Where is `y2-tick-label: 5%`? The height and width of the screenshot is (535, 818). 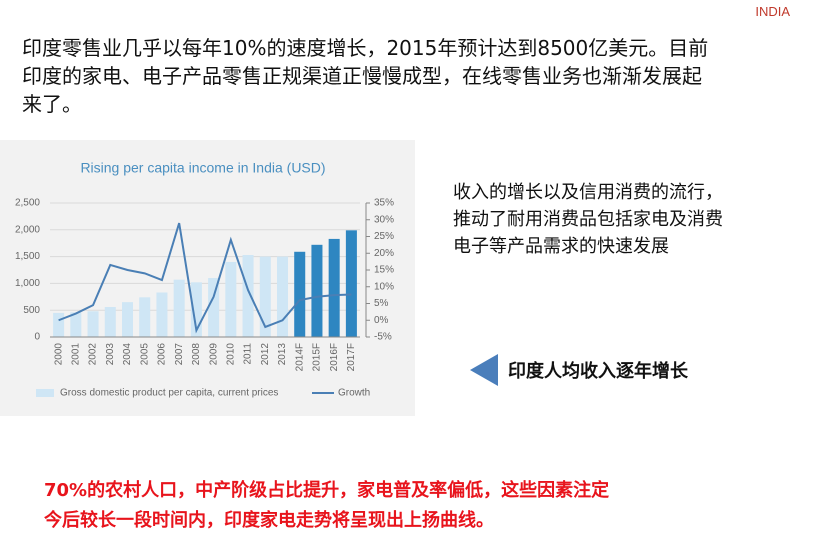 y2-tick-label: 5% is located at coordinates (381, 303).